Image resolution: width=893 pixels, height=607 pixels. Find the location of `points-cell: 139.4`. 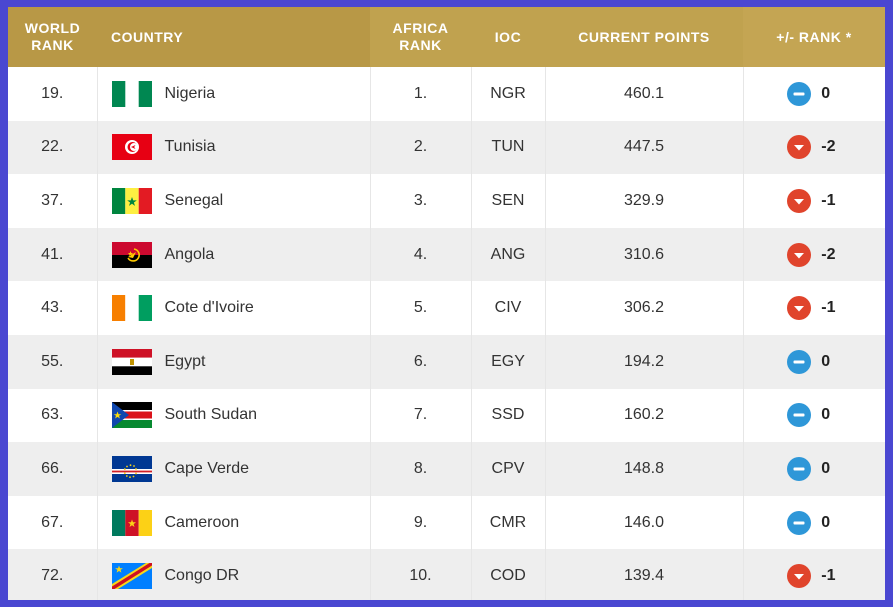

points-cell: 139.4 is located at coordinates (644, 574).